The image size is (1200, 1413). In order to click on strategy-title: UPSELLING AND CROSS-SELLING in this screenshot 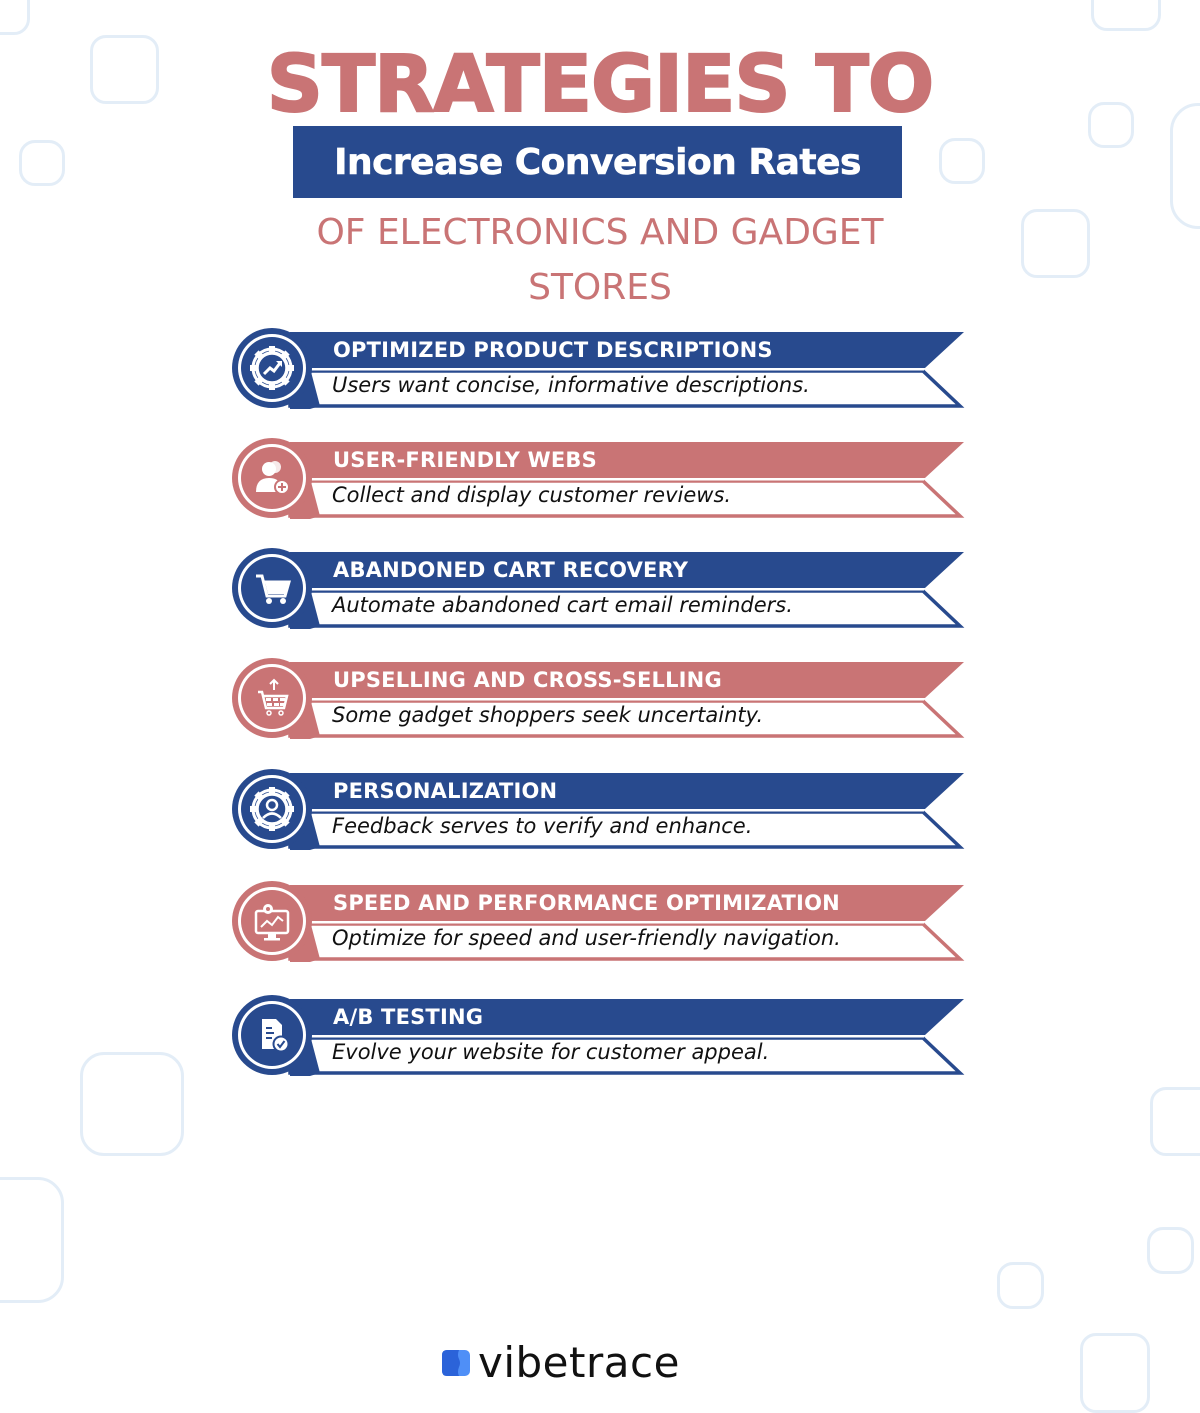, I will do `click(527, 680)`.